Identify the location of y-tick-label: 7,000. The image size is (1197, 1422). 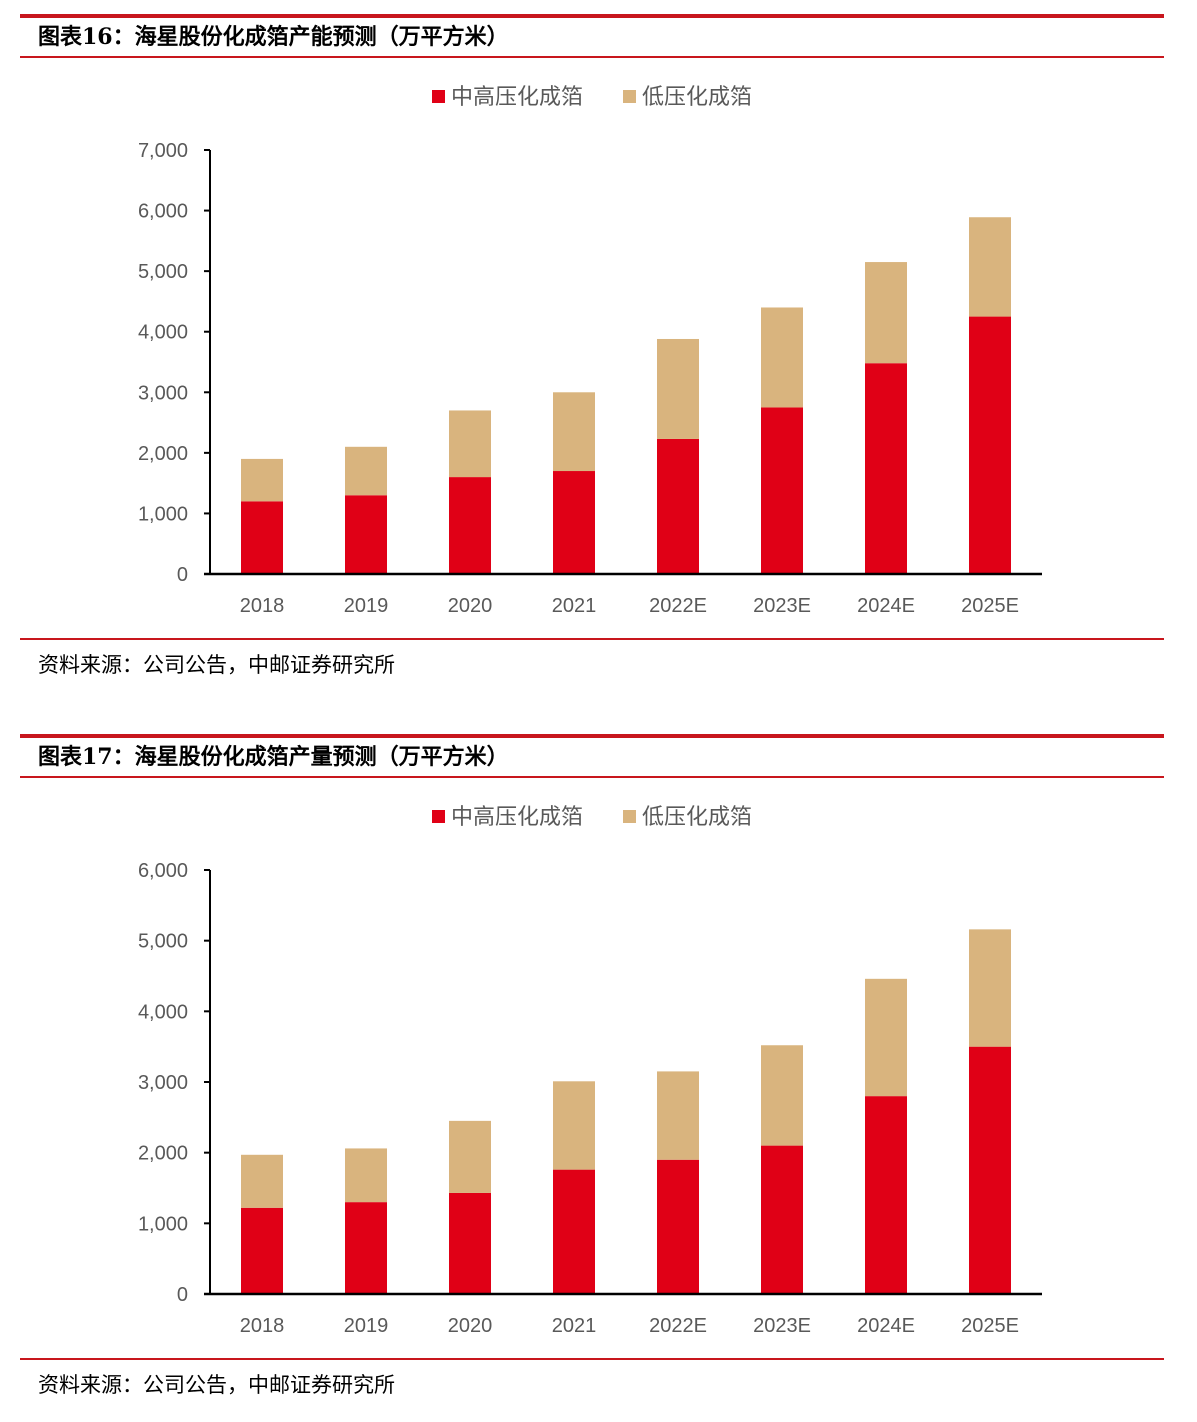
(163, 151).